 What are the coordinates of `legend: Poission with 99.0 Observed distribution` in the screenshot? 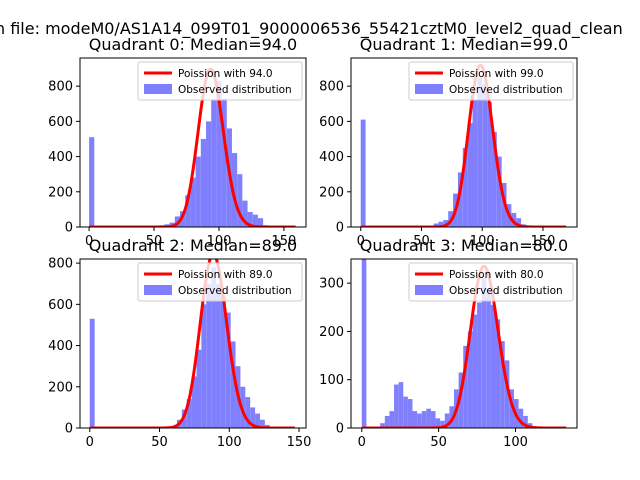 It's located at (491, 81).